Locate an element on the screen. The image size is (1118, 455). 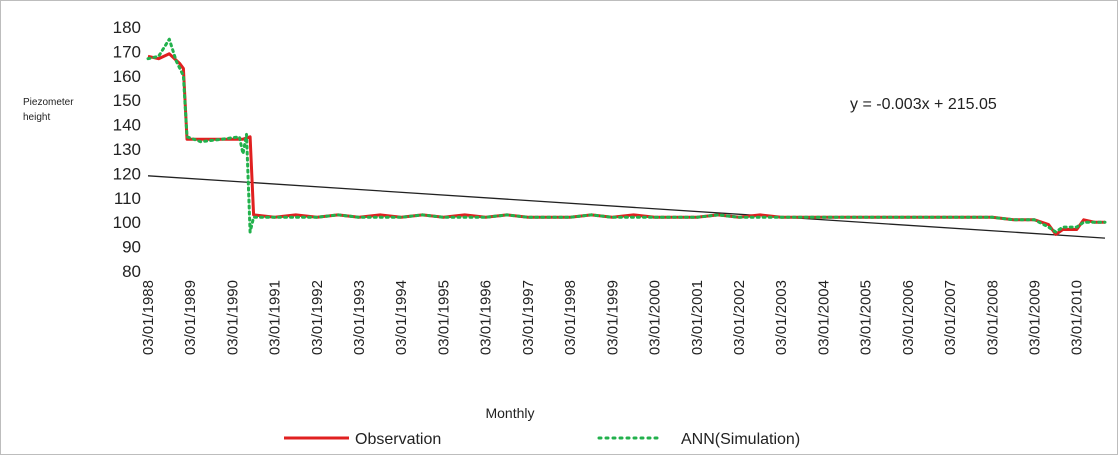
trendline is located at coordinates (626, 207).